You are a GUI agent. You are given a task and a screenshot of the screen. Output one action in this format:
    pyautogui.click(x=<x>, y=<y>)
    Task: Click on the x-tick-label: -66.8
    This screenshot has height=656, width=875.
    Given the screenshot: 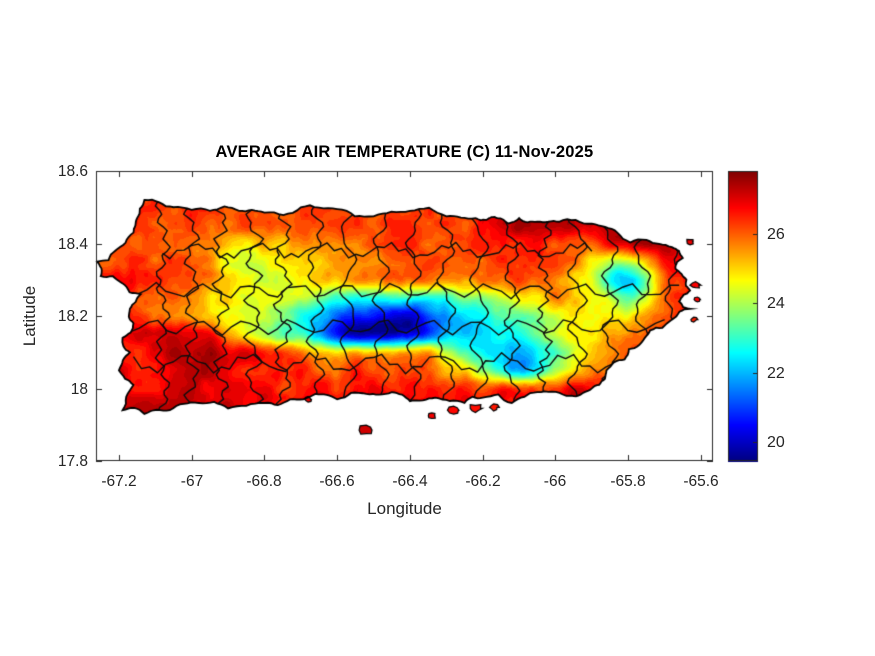 What is the action you would take?
    pyautogui.click(x=264, y=481)
    